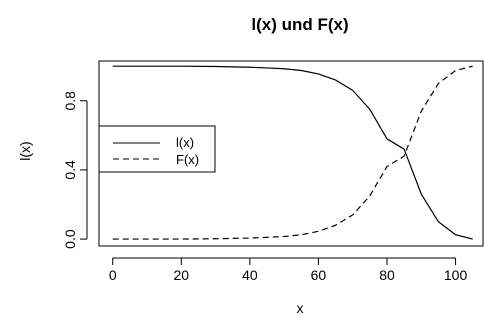 The width and height of the screenshot is (484, 320). Describe the element at coordinates (187, 159) in the screenshot. I see `legend-label-f-x: F(x)` at that location.